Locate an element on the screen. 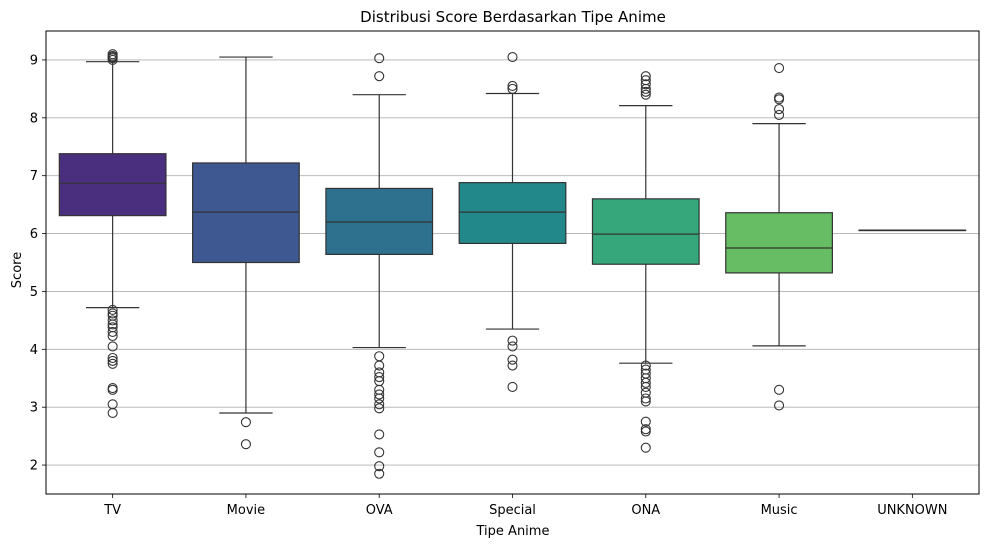  y-tick-label: 7 is located at coordinates (34, 176).